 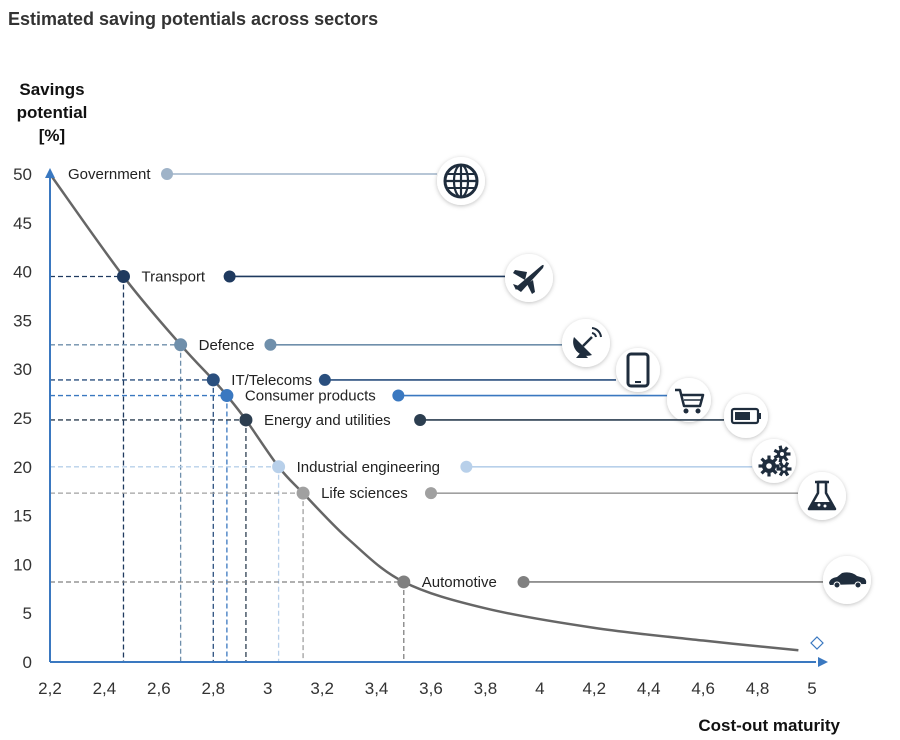 I want to click on satellite-dish-icon, so click(x=586, y=343).